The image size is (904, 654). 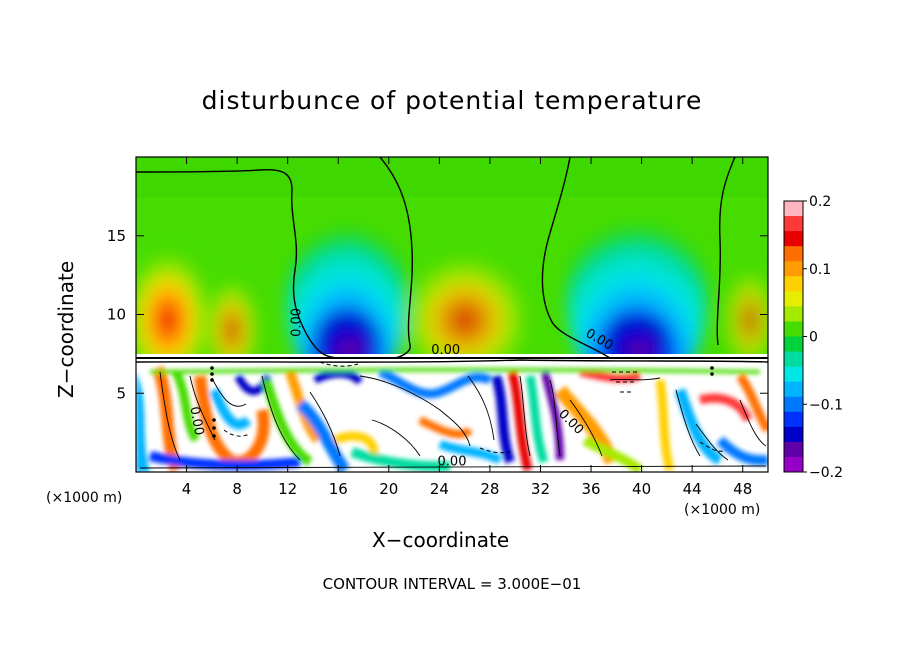 I want to click on y-tick-label: 15, so click(x=116, y=236).